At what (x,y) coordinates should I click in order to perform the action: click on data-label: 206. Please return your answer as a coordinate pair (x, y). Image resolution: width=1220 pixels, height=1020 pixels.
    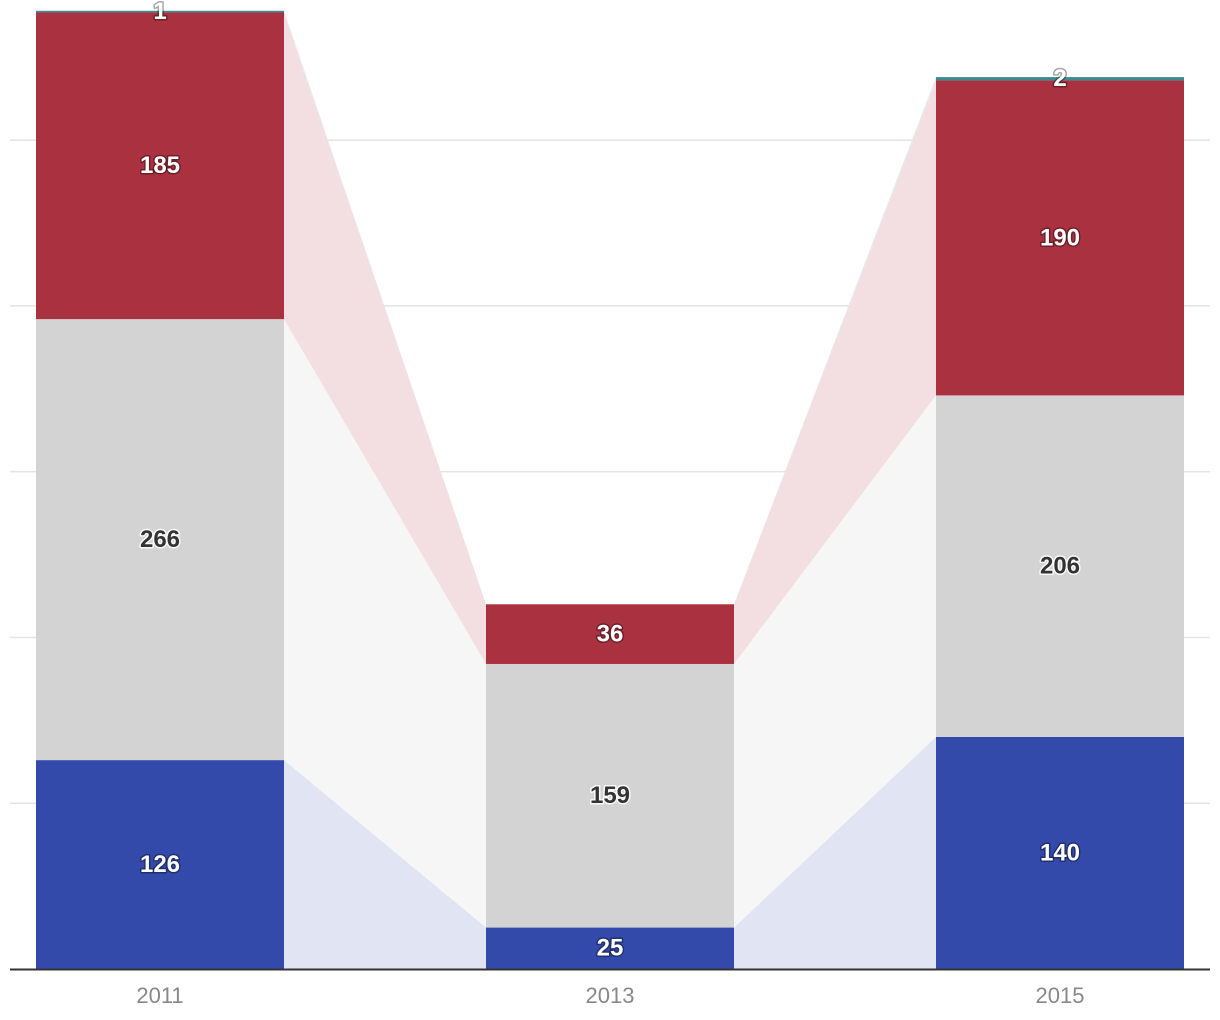
    Looking at the image, I should click on (1060, 565).